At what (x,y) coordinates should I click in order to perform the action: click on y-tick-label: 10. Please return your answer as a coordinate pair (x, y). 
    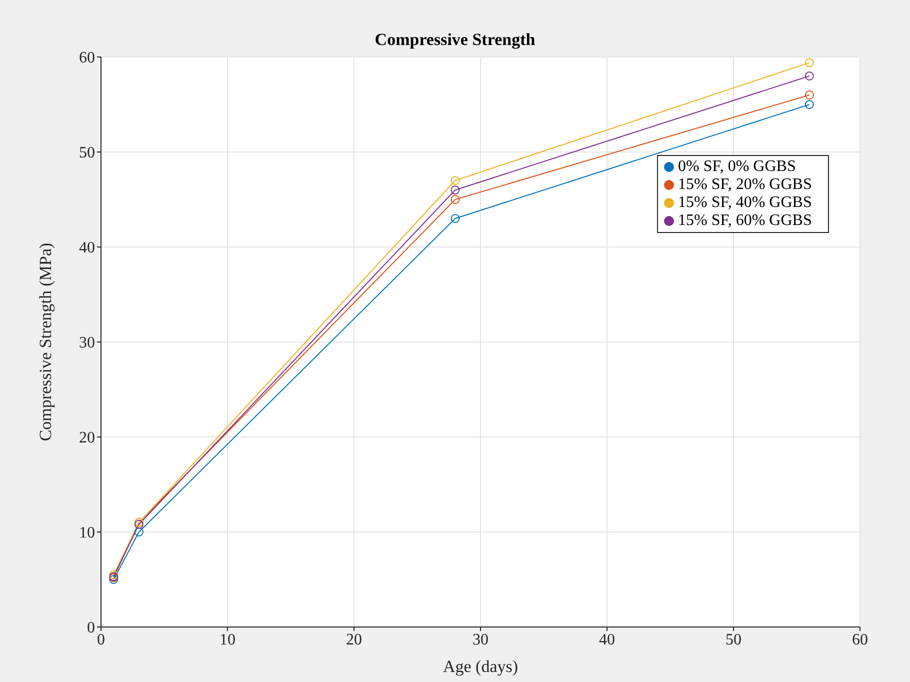
    Looking at the image, I should click on (87, 533).